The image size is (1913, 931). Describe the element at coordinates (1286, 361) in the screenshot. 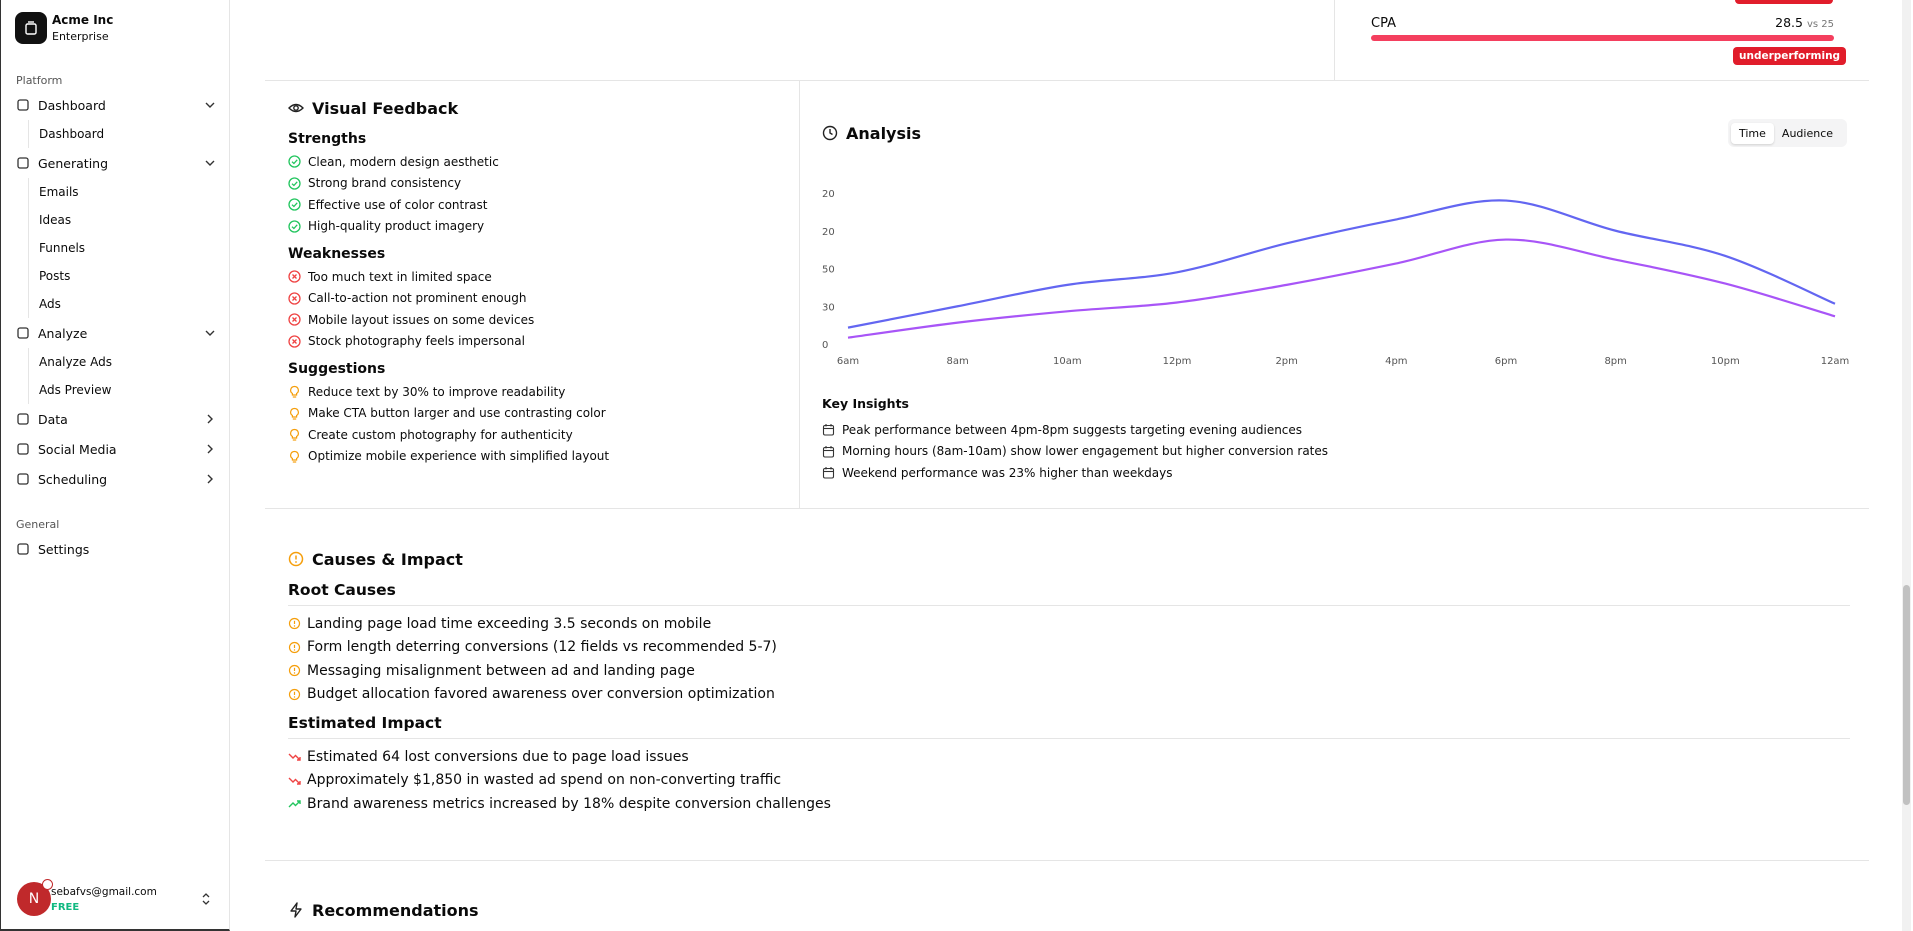

I see `x-tick-label: 2pm` at that location.